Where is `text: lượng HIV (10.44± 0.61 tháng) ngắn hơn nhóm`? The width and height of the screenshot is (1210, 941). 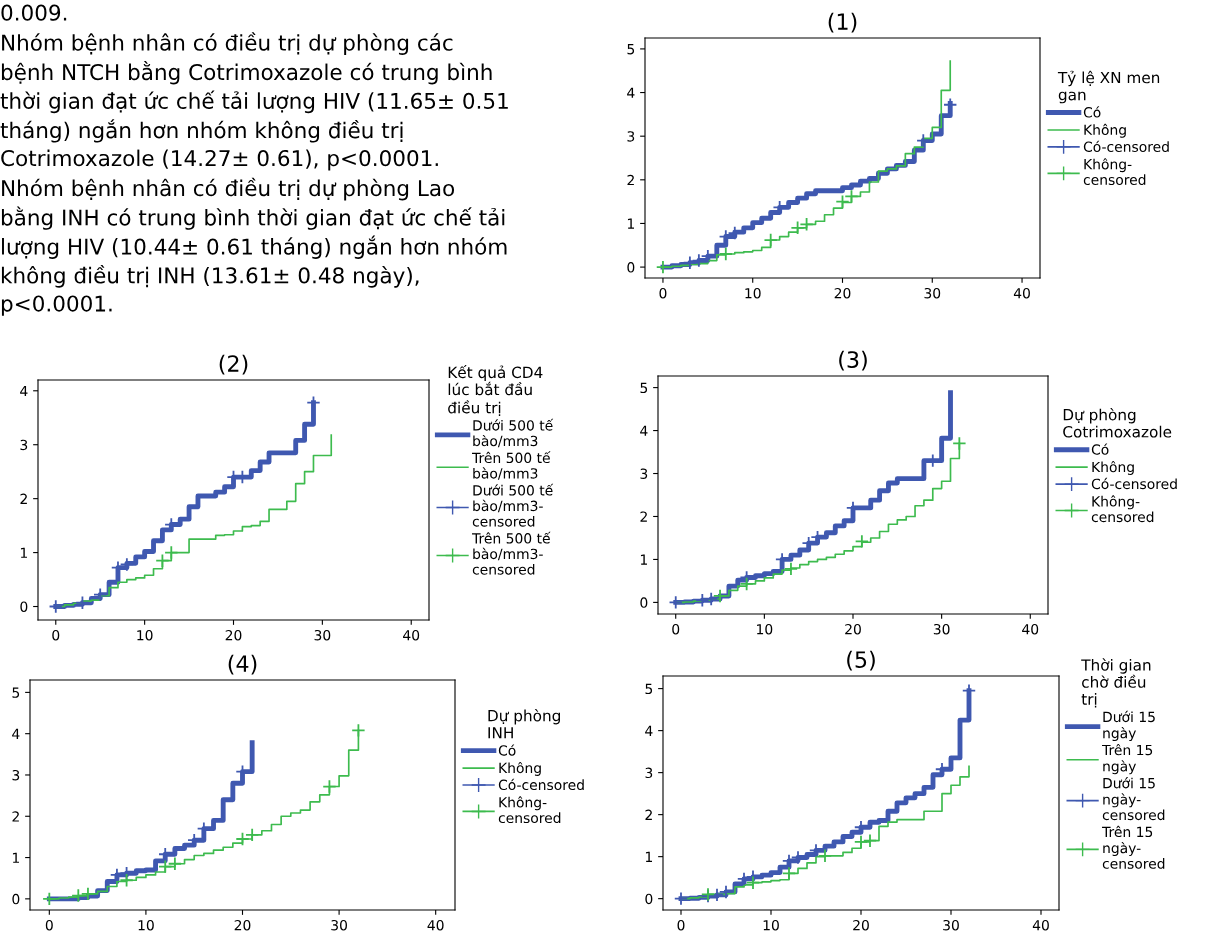
text: lượng HIV (10.44± 0.61 tháng) ngắn hơn nhóm is located at coordinates (254, 247).